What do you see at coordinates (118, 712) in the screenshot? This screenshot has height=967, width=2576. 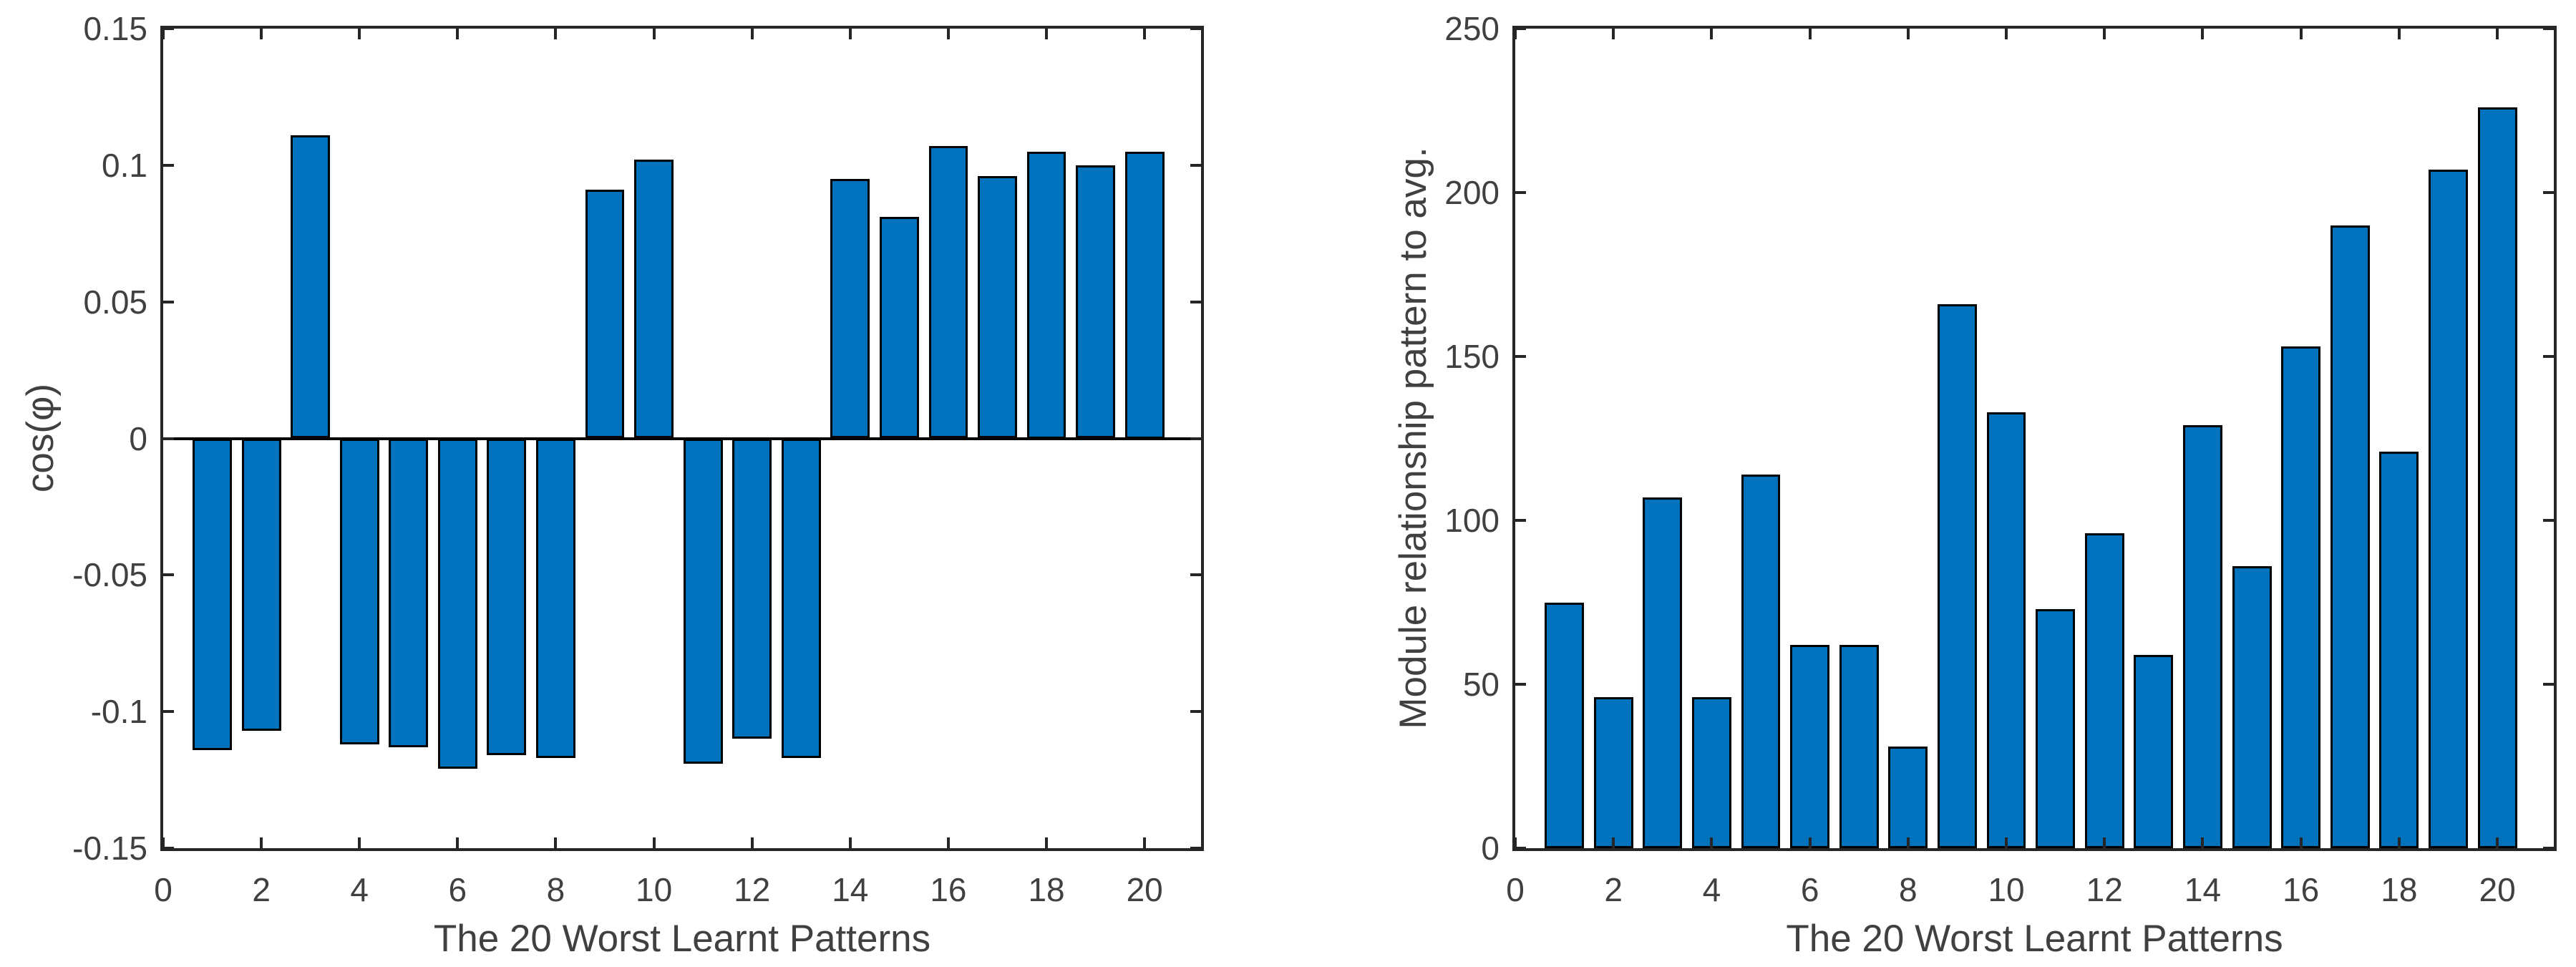 I see `y-tick-label: -0.1` at bounding box center [118, 712].